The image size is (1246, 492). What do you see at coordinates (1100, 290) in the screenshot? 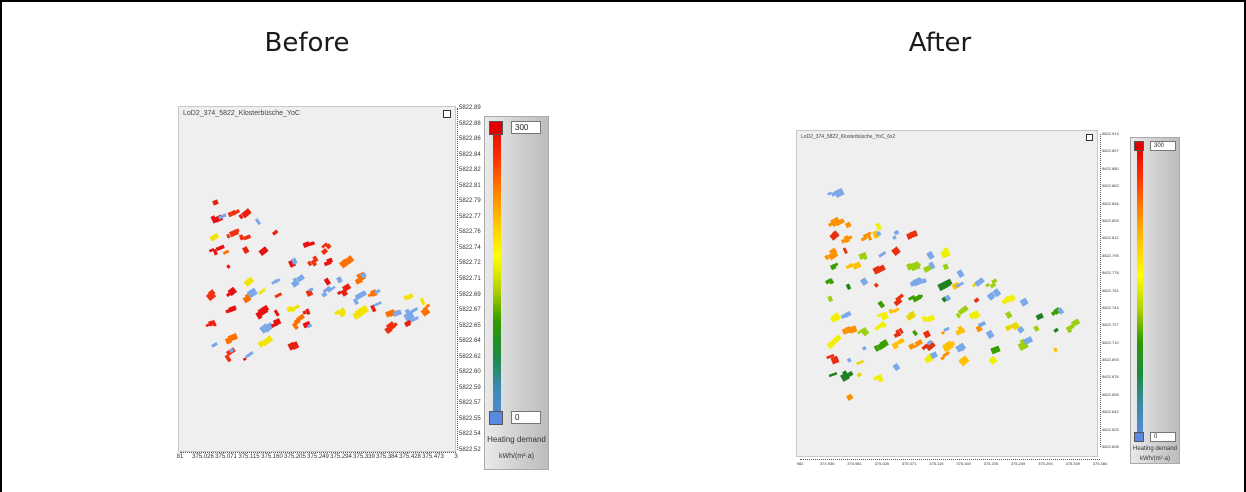
I see `after-y-axis-line` at bounding box center [1100, 290].